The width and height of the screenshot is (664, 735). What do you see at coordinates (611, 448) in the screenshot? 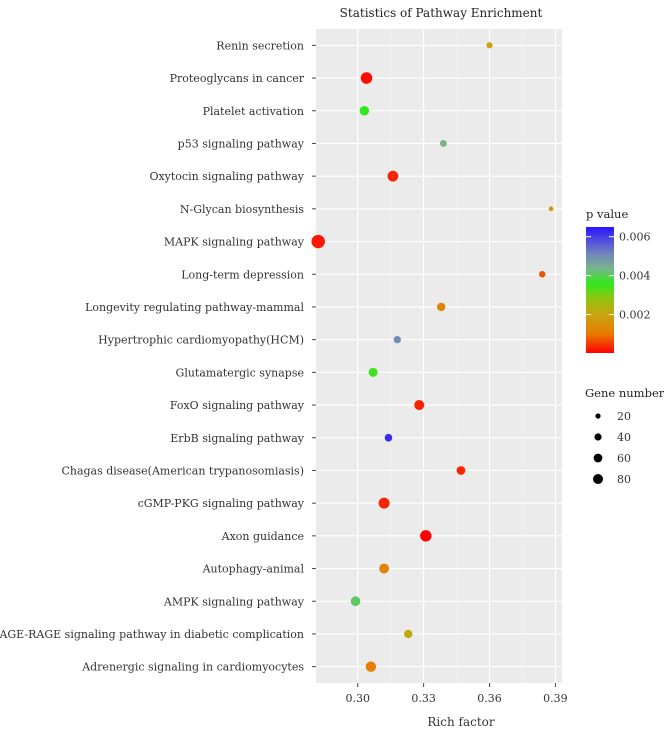
I see `gene-number-legend-items: 20 40 60 80` at bounding box center [611, 448].